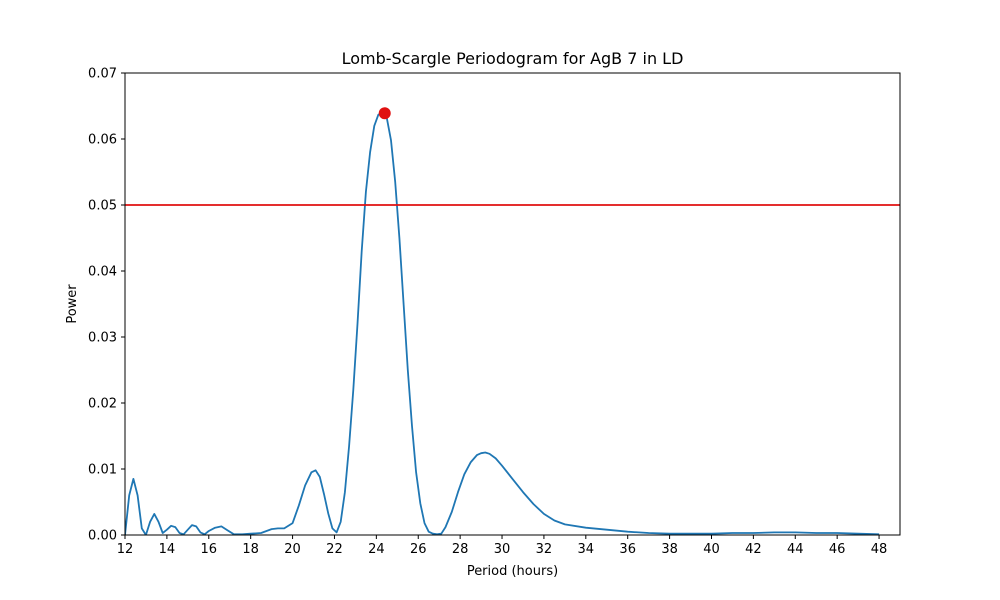 The width and height of the screenshot is (1000, 600). What do you see at coordinates (250, 549) in the screenshot?
I see `x-tick-label: 18` at bounding box center [250, 549].